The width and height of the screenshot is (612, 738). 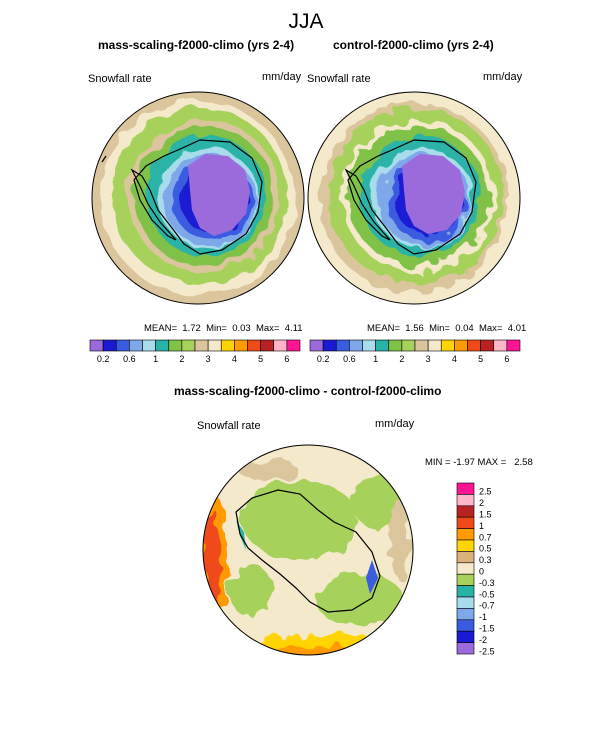 What do you see at coordinates (479, 462) in the screenshot?
I see `diff-stats: MIN = -1.97 MAX = 2.58` at bounding box center [479, 462].